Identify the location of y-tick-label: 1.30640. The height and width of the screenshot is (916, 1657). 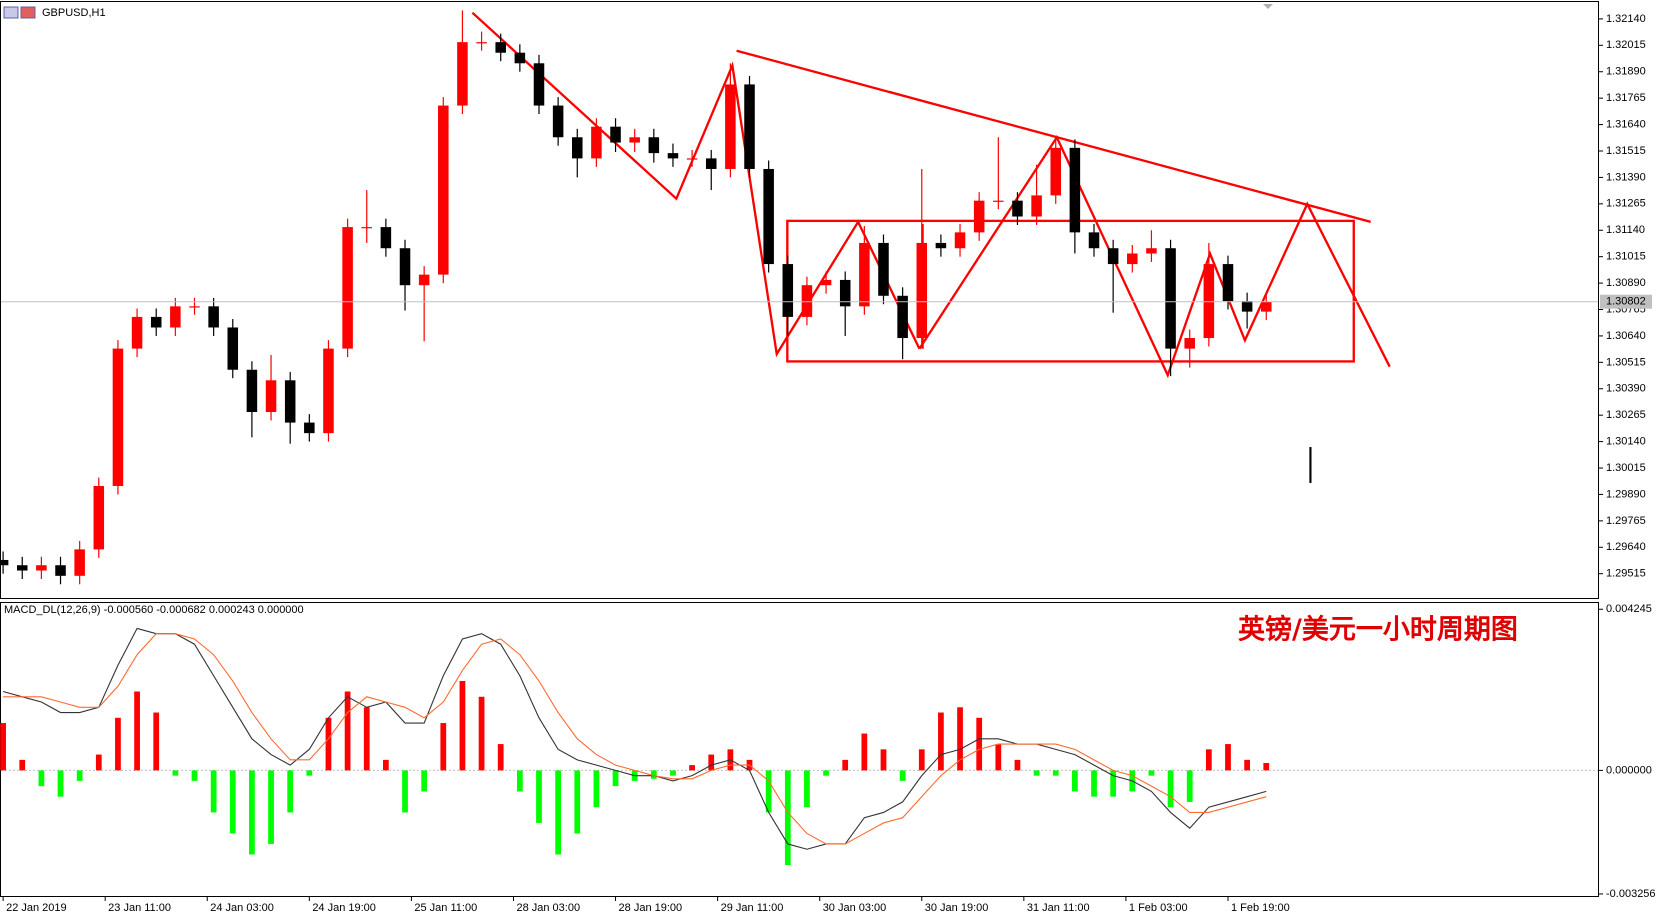
(1626, 336).